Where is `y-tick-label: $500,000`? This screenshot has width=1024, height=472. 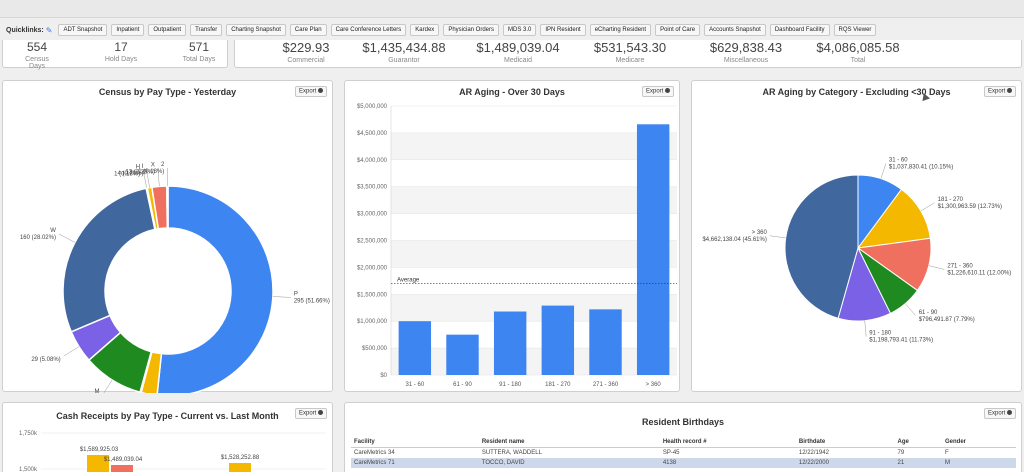 y-tick-label: $500,000 is located at coordinates (375, 349).